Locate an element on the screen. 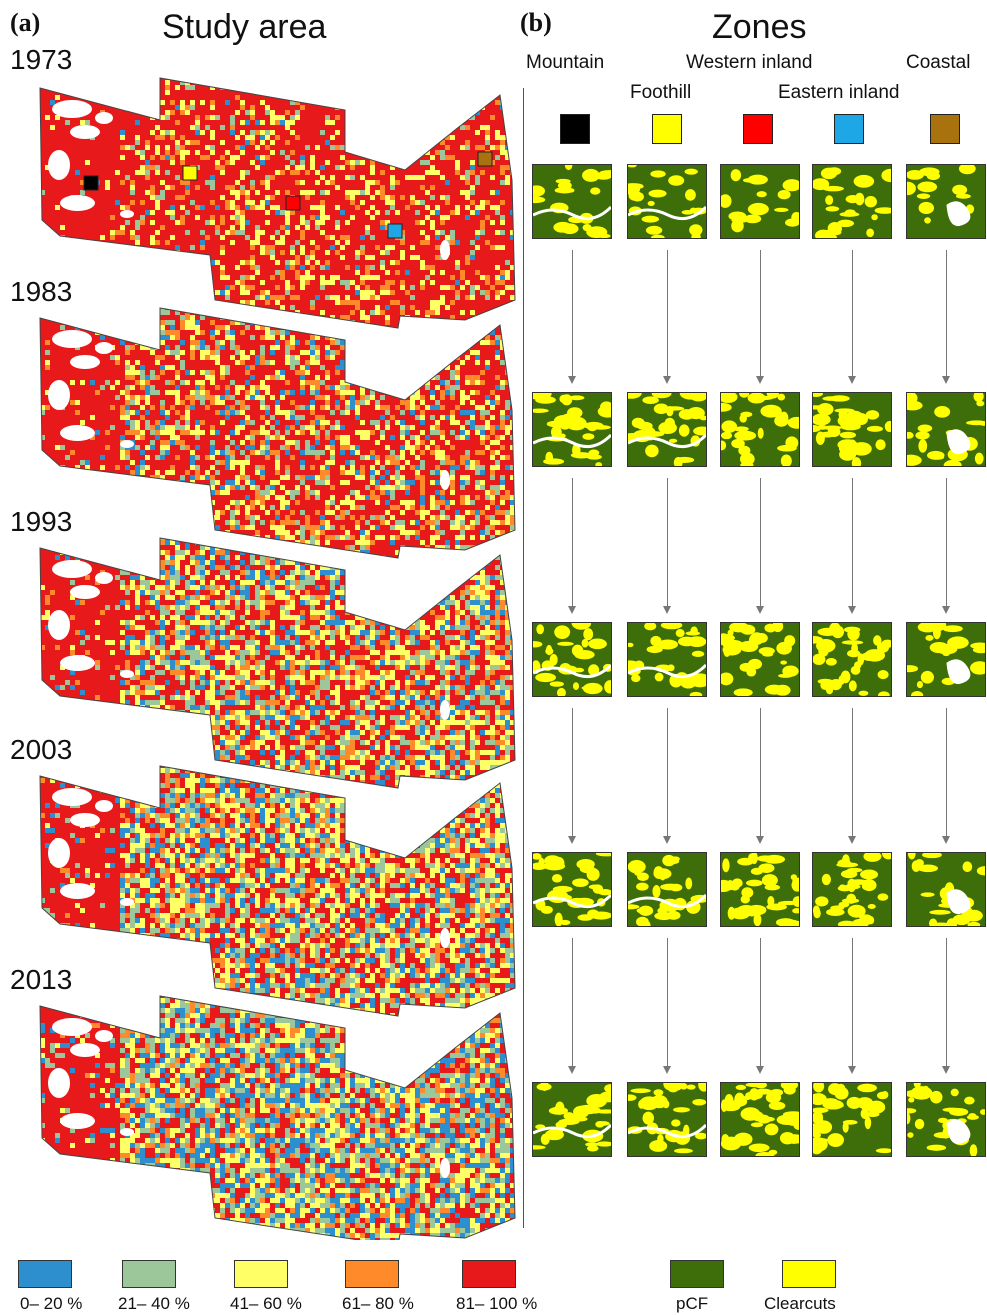 The image size is (987, 1315). zone-label-western-inland: Western inland is located at coordinates (749, 62).